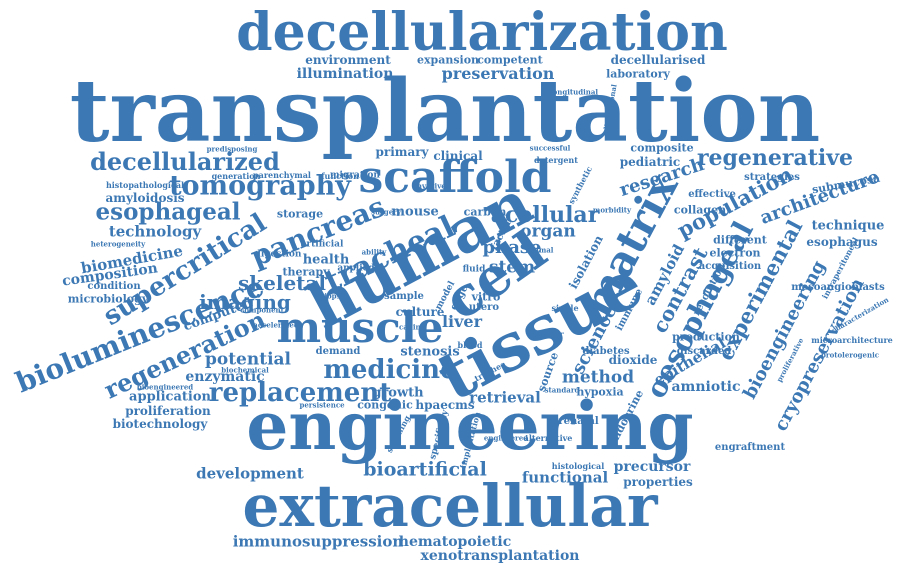  Describe the element at coordinates (390, 370) in the screenshot. I see `word: medicine` at that location.